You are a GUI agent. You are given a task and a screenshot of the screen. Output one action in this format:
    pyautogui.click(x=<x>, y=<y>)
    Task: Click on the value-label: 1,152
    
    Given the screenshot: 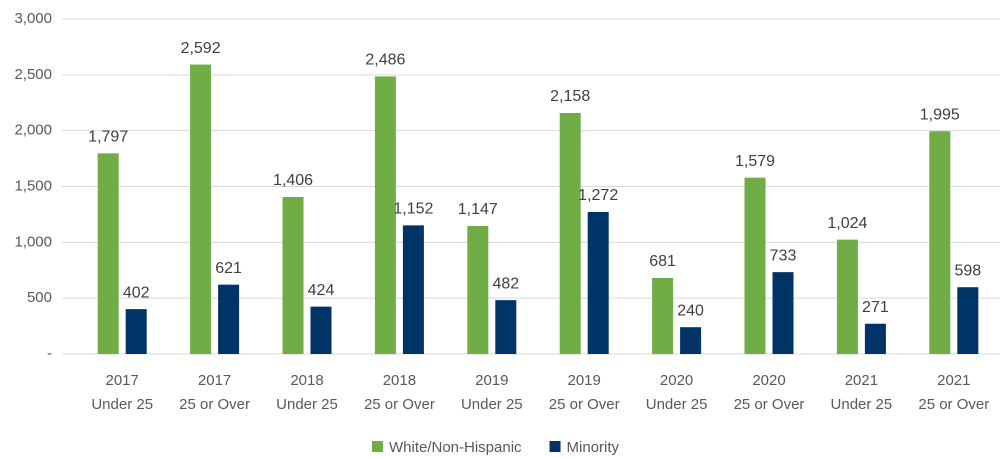 What is the action you would take?
    pyautogui.click(x=413, y=209)
    